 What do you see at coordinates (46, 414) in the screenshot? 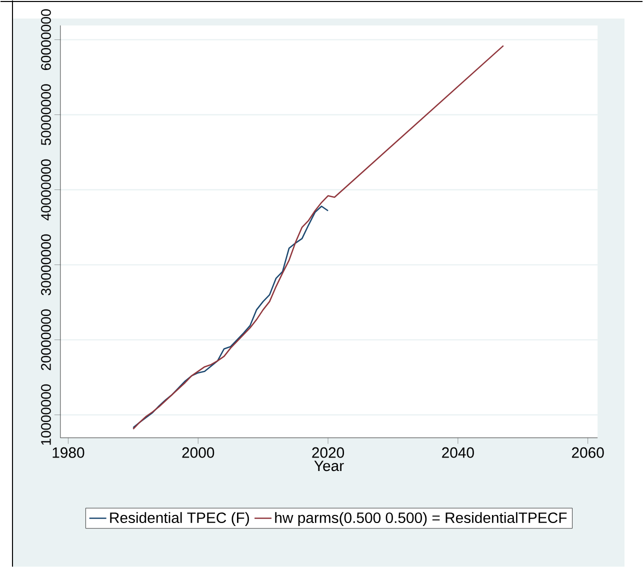
I see `y-tick-label: 10000000` at bounding box center [46, 414].